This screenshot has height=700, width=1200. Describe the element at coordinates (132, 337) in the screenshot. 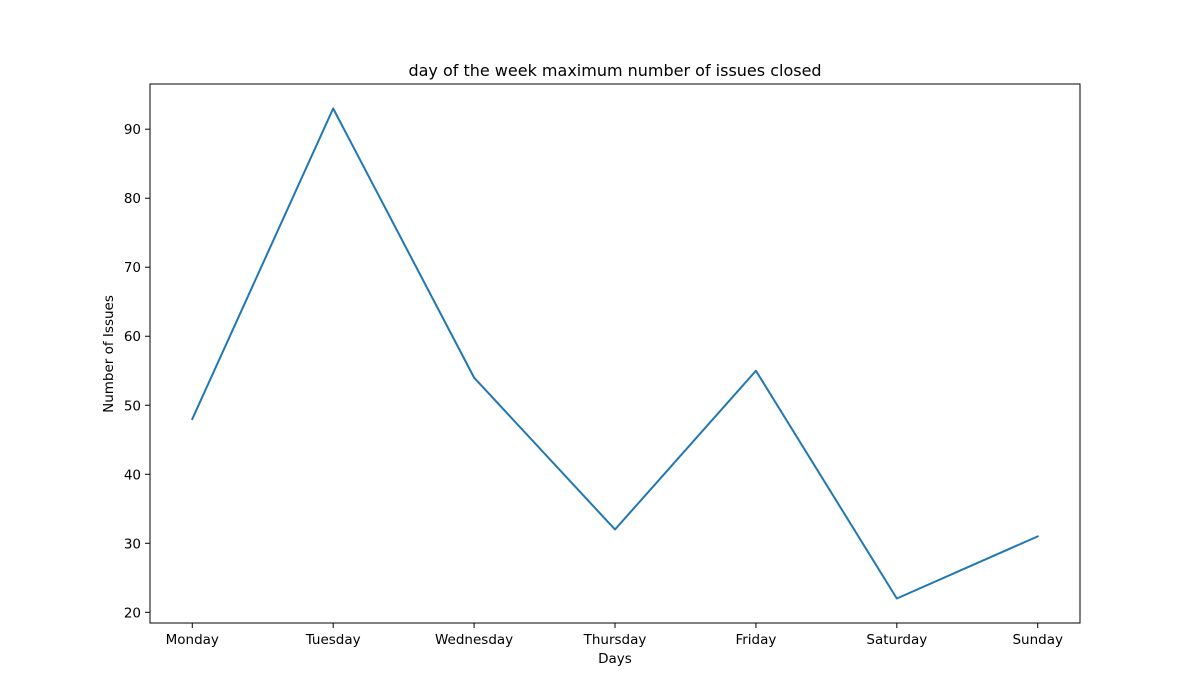

I see `y-tick-label: 60` at that location.